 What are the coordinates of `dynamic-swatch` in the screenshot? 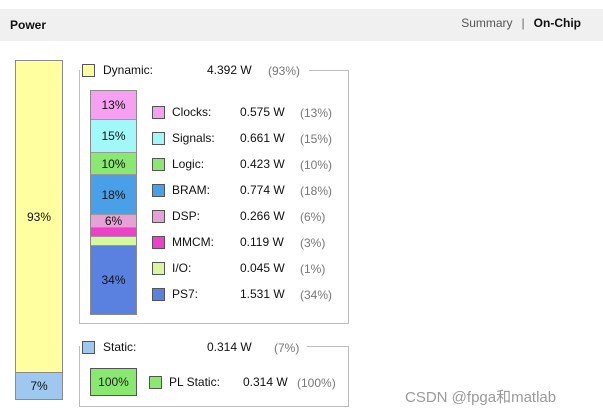 It's located at (88, 70).